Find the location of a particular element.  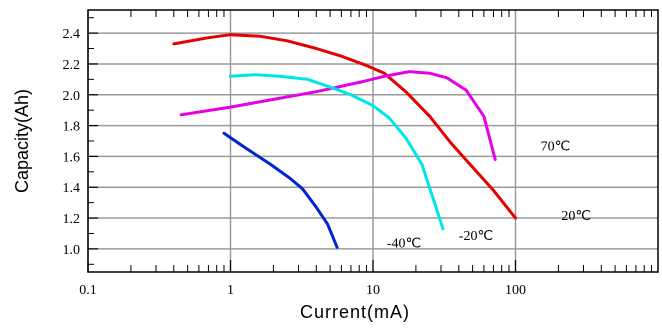

series-annotations: 70℃ 20℃ -20℃ -40℃ is located at coordinates (489, 196).